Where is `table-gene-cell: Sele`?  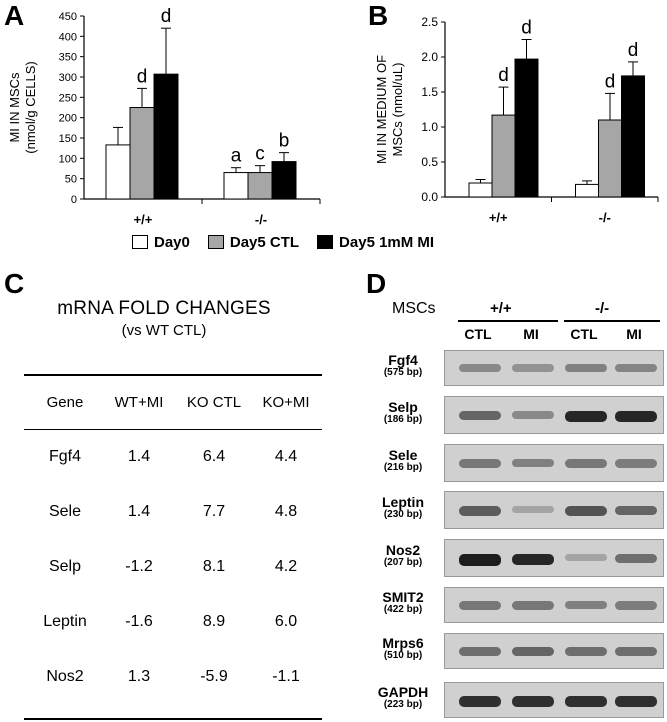
table-gene-cell: Sele is located at coordinates (65, 511).